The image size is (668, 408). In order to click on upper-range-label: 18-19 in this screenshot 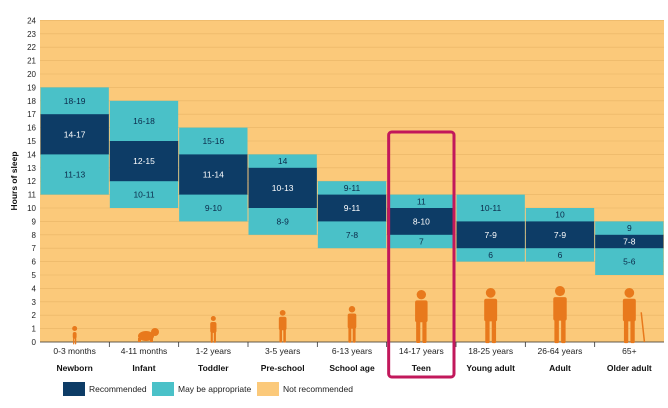, I will do `click(75, 101)`.